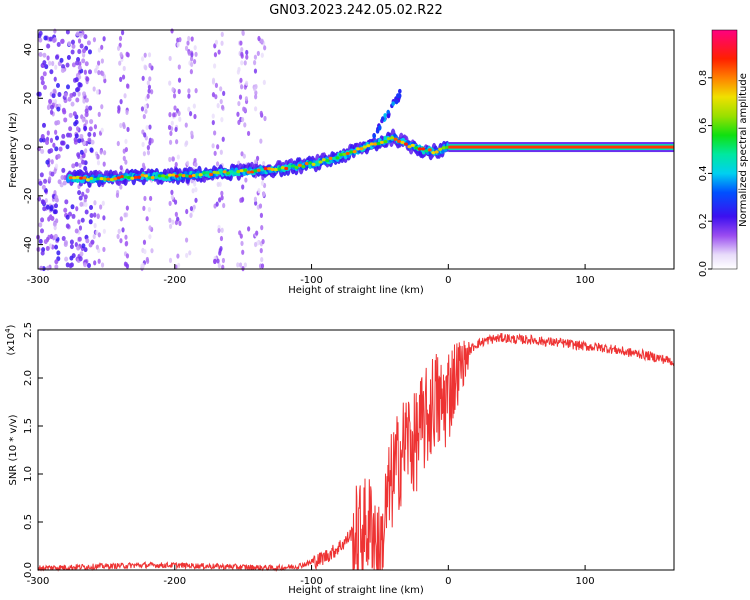 This screenshot has width=750, height=600. I want to click on colorbar-tick-label: 0.6, so click(703, 126).